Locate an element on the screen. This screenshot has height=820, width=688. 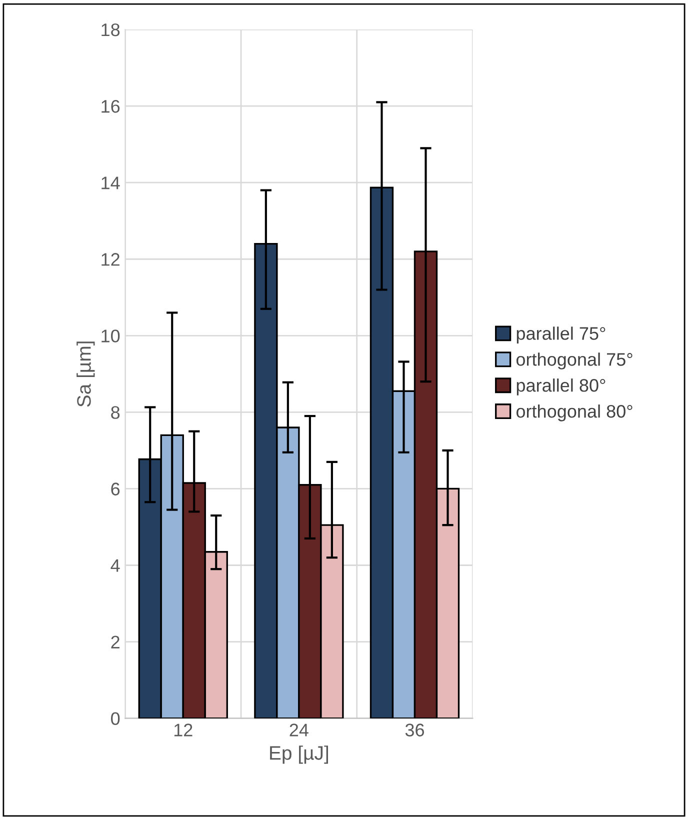
legend-label: orthogonal 80° is located at coordinates (574, 413).